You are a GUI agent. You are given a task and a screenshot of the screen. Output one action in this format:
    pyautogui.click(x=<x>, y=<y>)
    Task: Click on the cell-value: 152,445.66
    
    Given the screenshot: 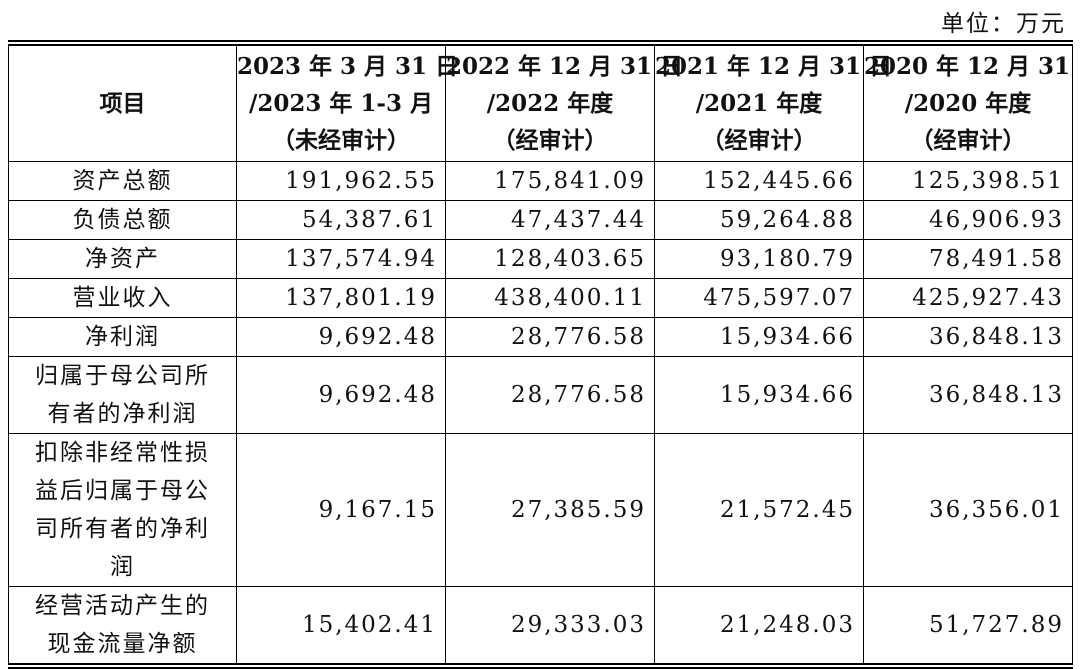 What is the action you would take?
    pyautogui.click(x=759, y=181)
    